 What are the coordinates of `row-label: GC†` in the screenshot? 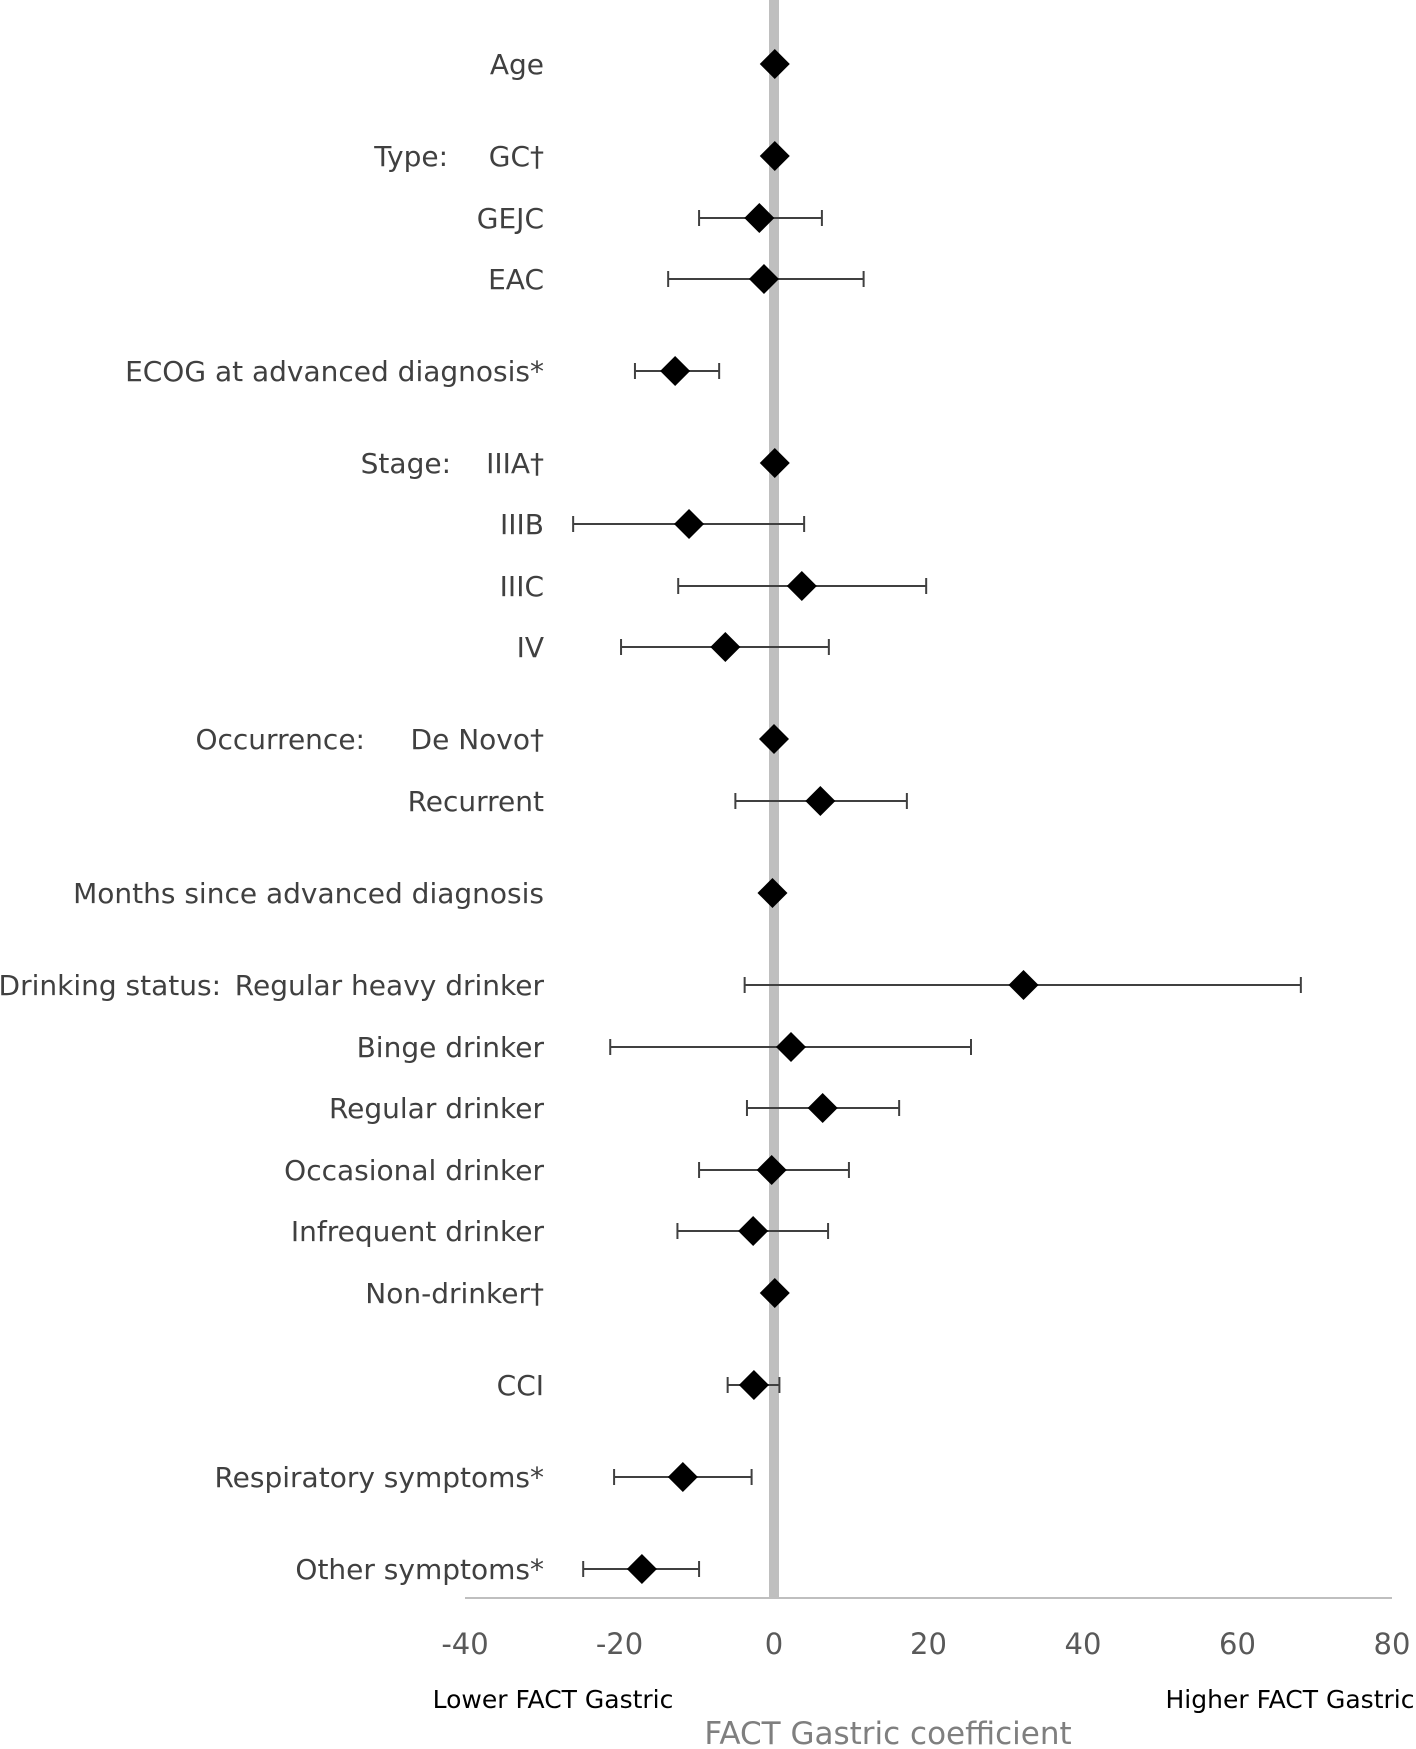 It's located at (516, 156).